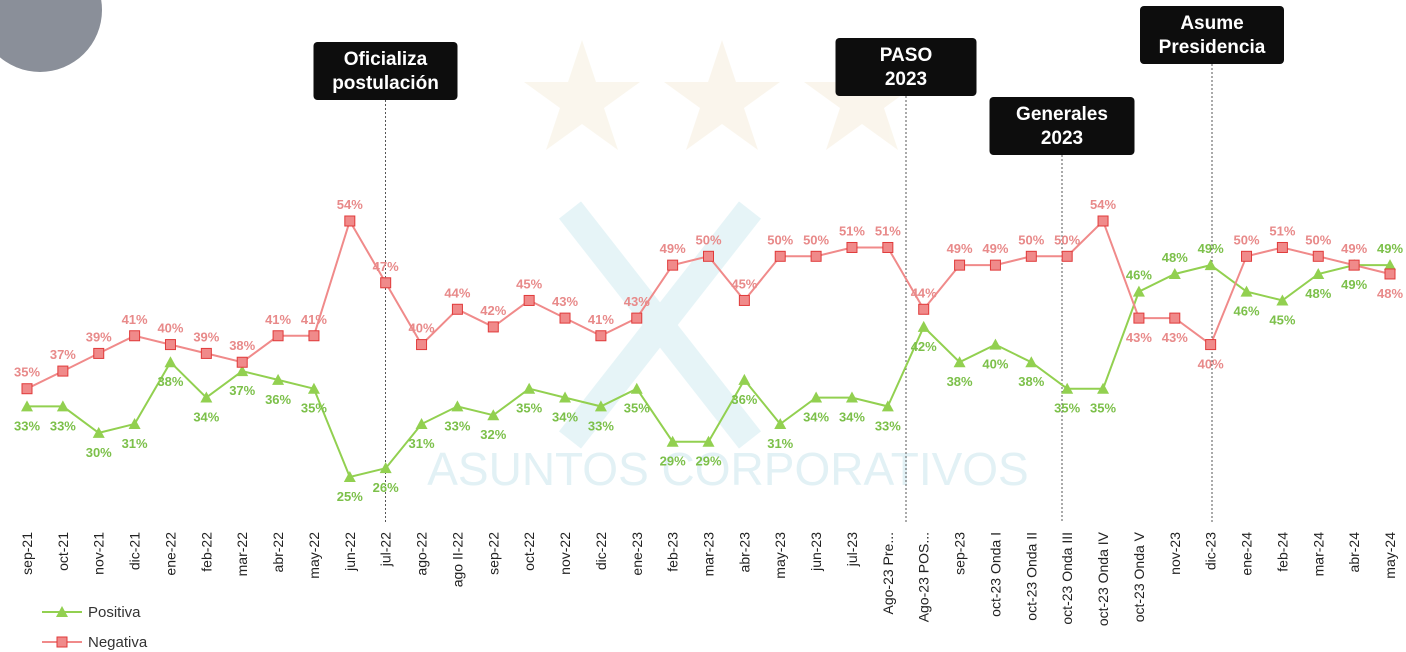 The width and height of the screenshot is (1406, 652). What do you see at coordinates (493, 434) in the screenshot?
I see `data-label: 32%` at bounding box center [493, 434].